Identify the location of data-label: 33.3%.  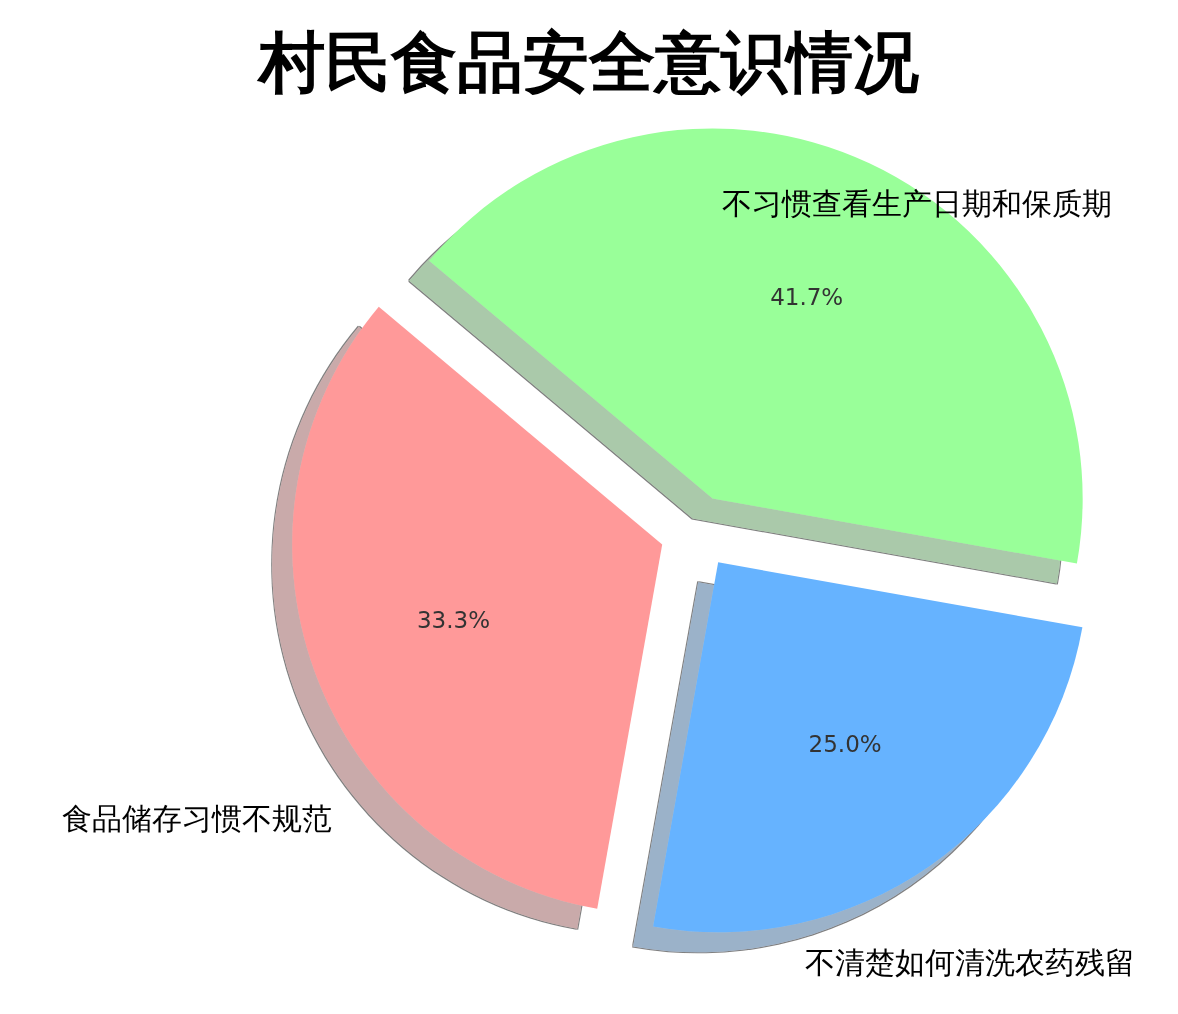
(453, 620).